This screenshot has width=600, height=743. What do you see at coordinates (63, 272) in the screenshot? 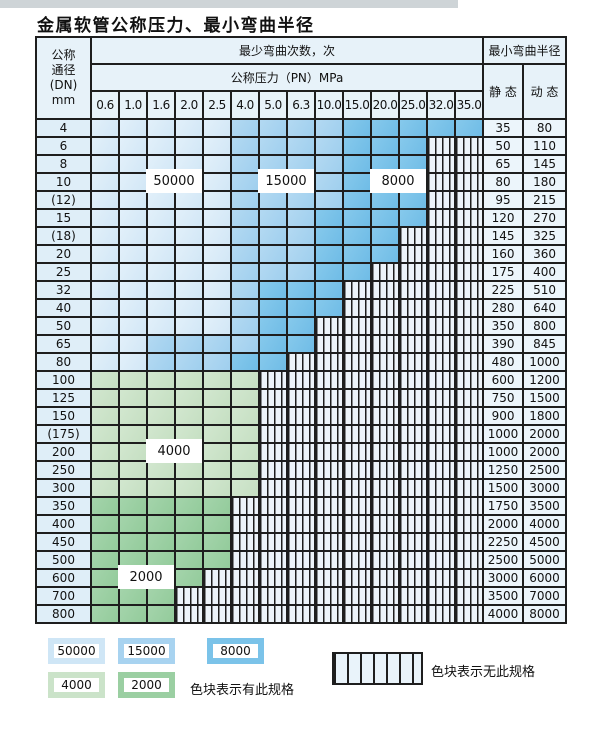
I see `dn-cell: 25` at bounding box center [63, 272].